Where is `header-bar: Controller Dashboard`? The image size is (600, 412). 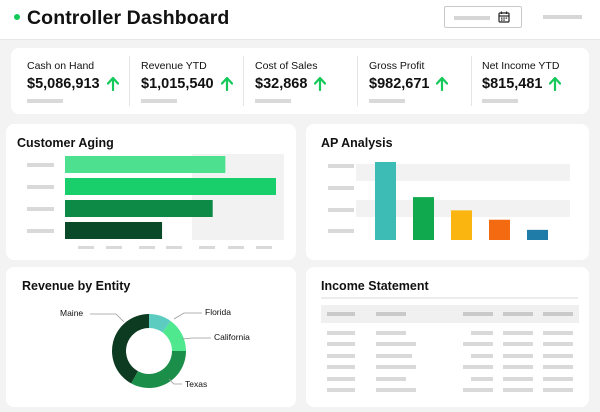 header-bar: Controller Dashboard is located at coordinates (300, 20).